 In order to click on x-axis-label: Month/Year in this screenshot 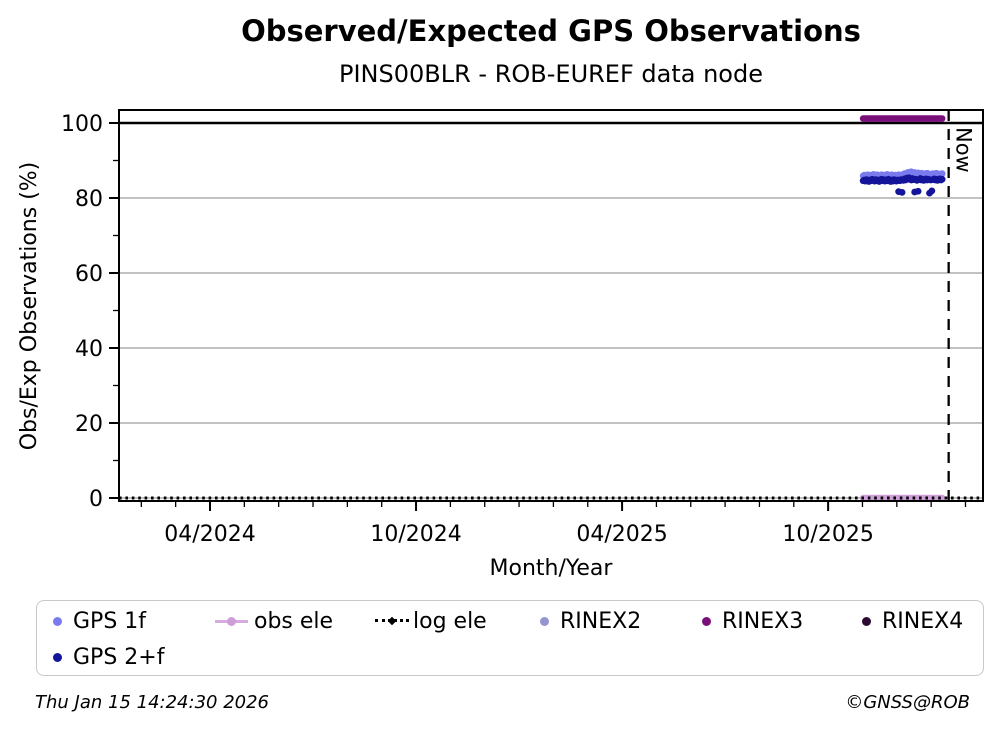, I will do `click(552, 568)`.